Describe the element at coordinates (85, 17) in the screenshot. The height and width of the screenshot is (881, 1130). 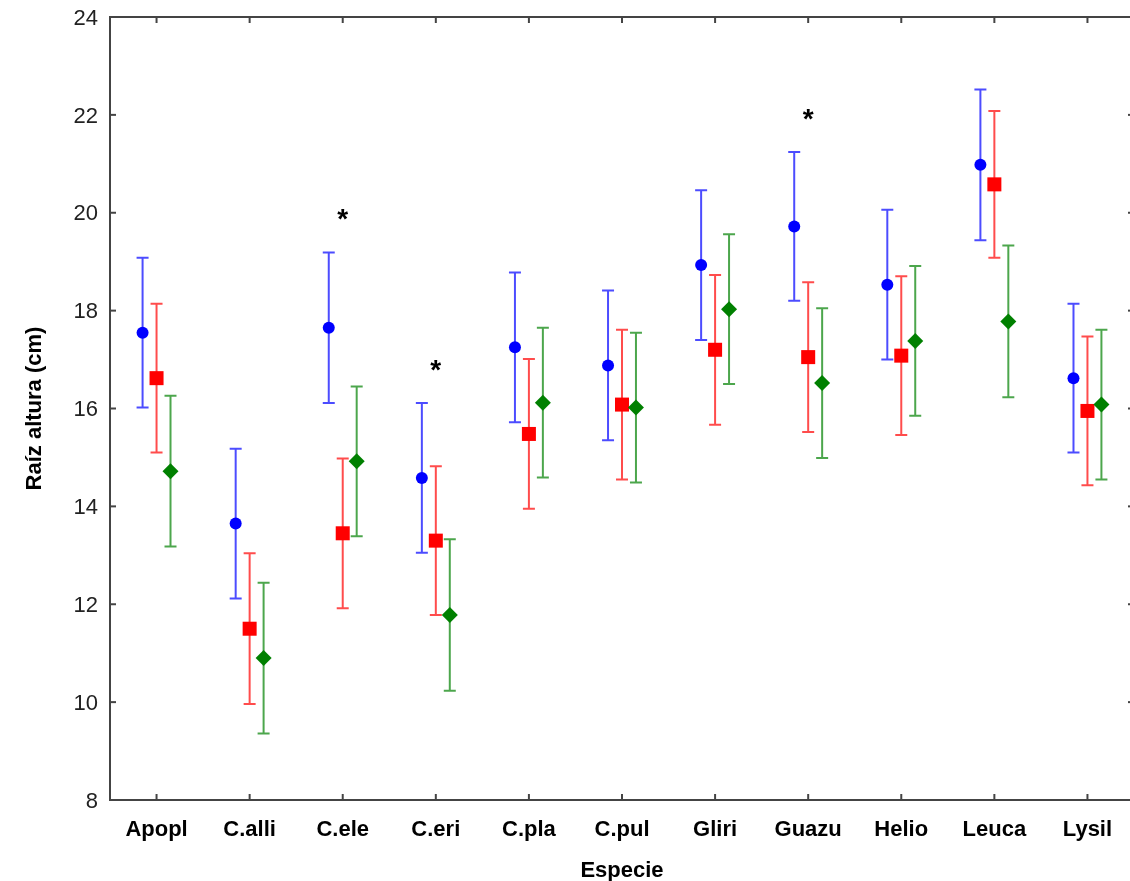
I see `y-tick-label: 24` at that location.